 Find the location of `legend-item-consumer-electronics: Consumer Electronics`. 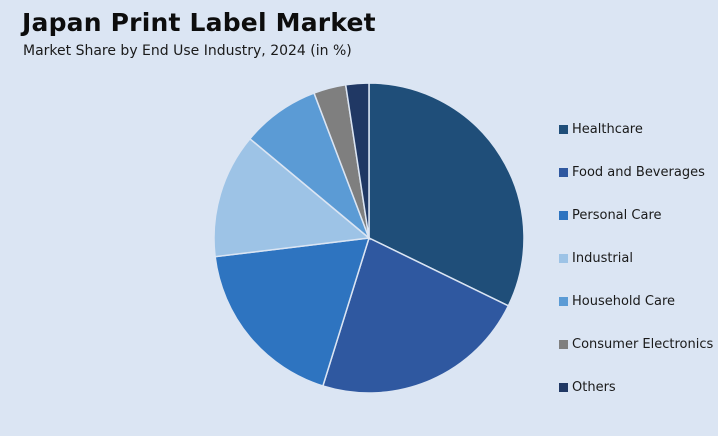

legend-item-consumer-electronics: Consumer Electronics is located at coordinates (638, 344).